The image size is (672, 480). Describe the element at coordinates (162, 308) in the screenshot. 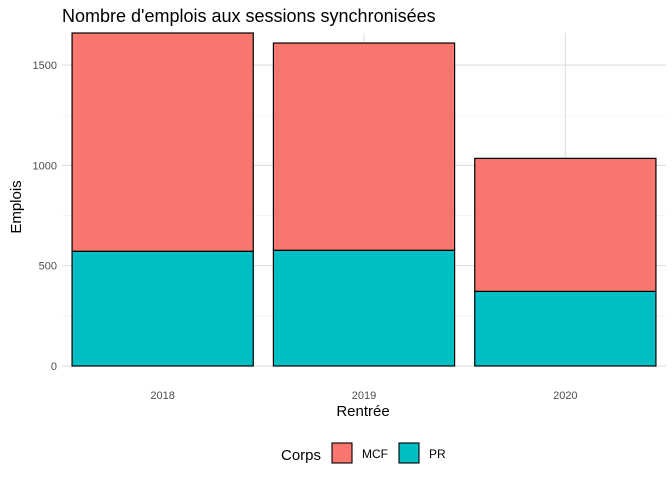

I see `bar-pr-2018` at that location.